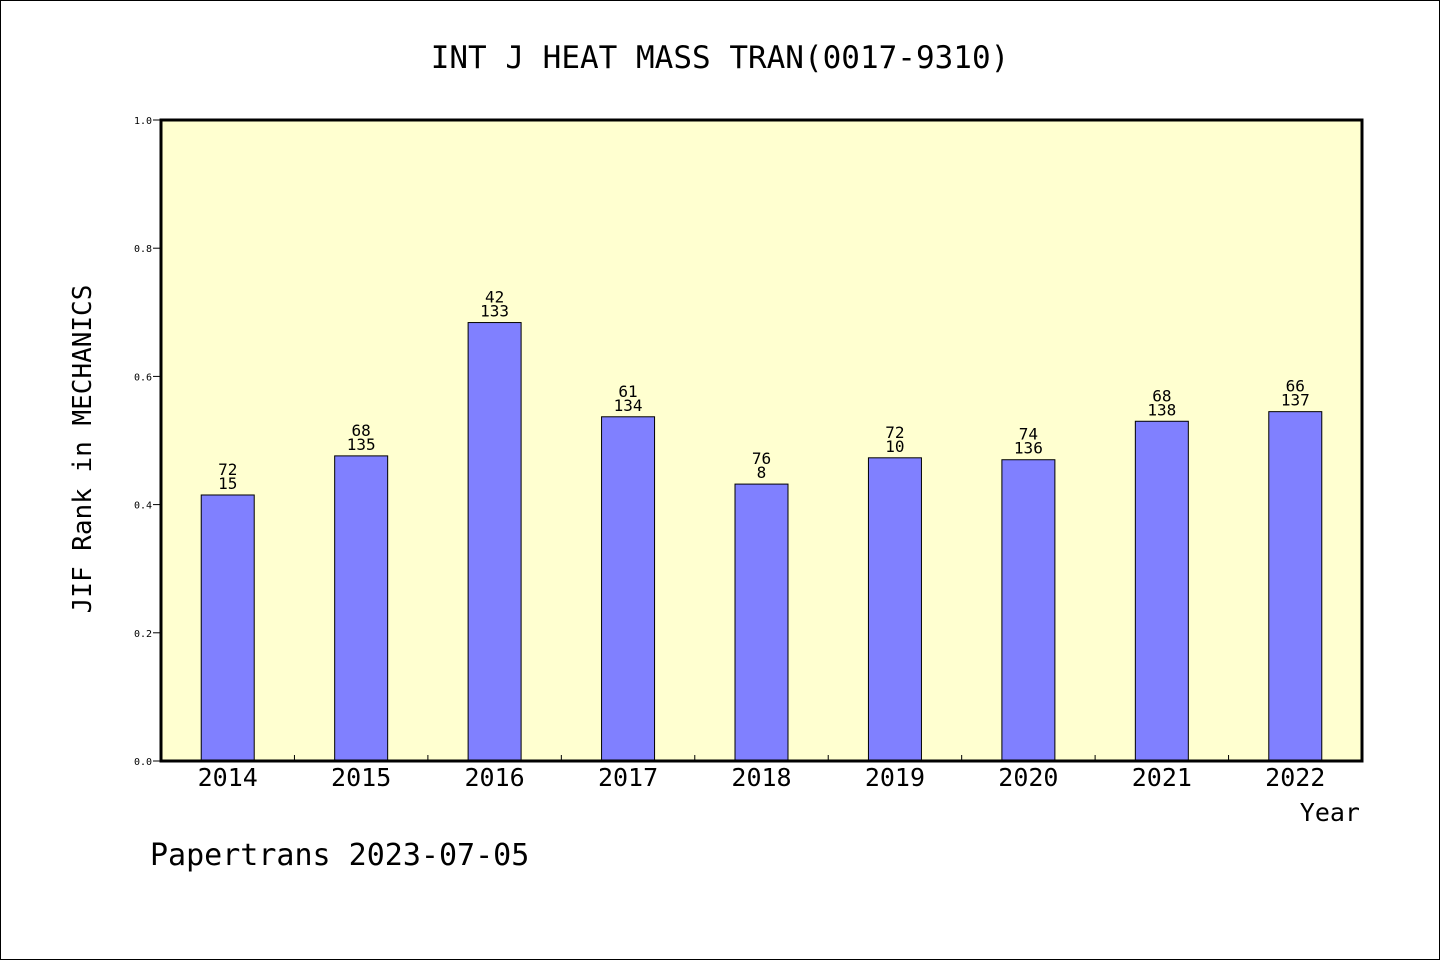 This screenshot has height=960, width=1440. I want to click on data-label-top-2018: 76, so click(761, 458).